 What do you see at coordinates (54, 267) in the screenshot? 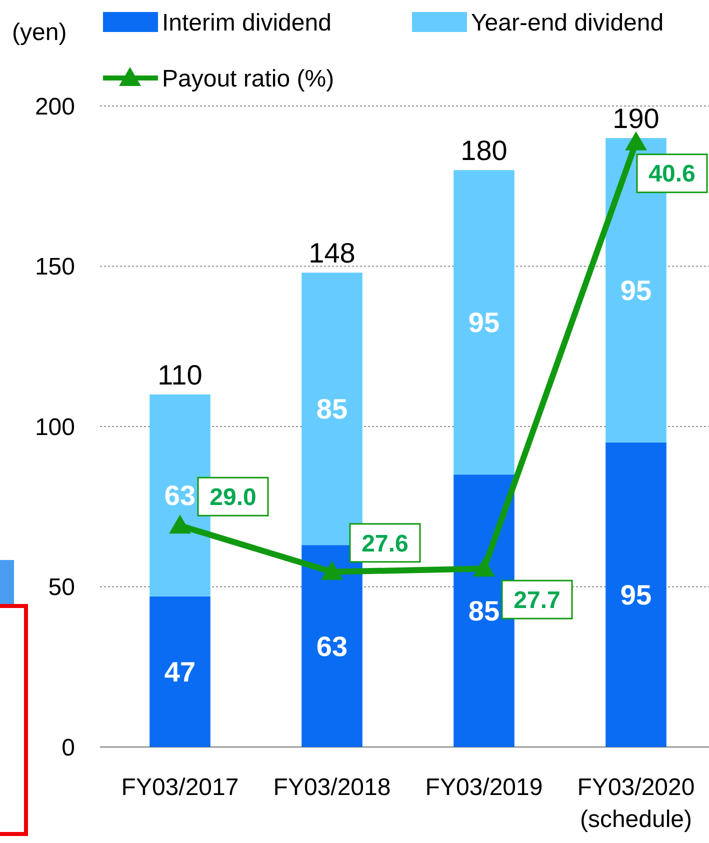
I see `y-tick-label: 150` at bounding box center [54, 267].